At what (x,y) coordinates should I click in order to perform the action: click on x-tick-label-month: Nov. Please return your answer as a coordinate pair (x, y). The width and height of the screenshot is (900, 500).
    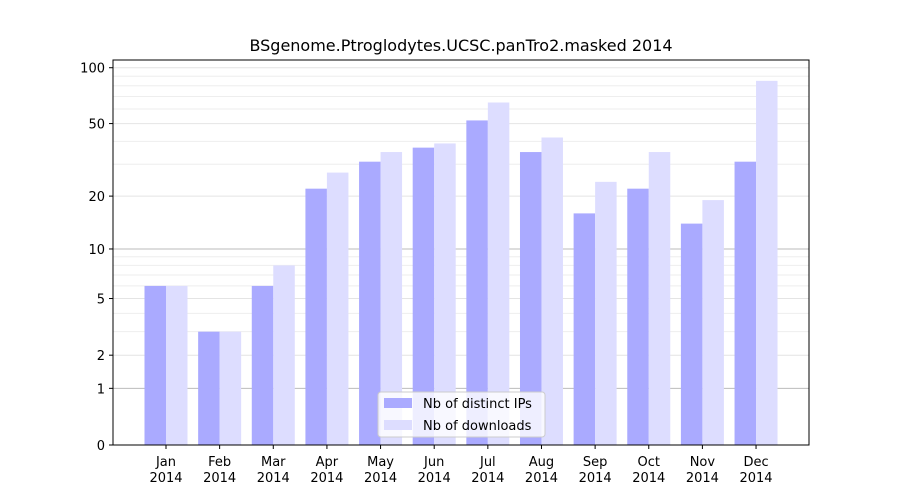
    Looking at the image, I should click on (703, 462).